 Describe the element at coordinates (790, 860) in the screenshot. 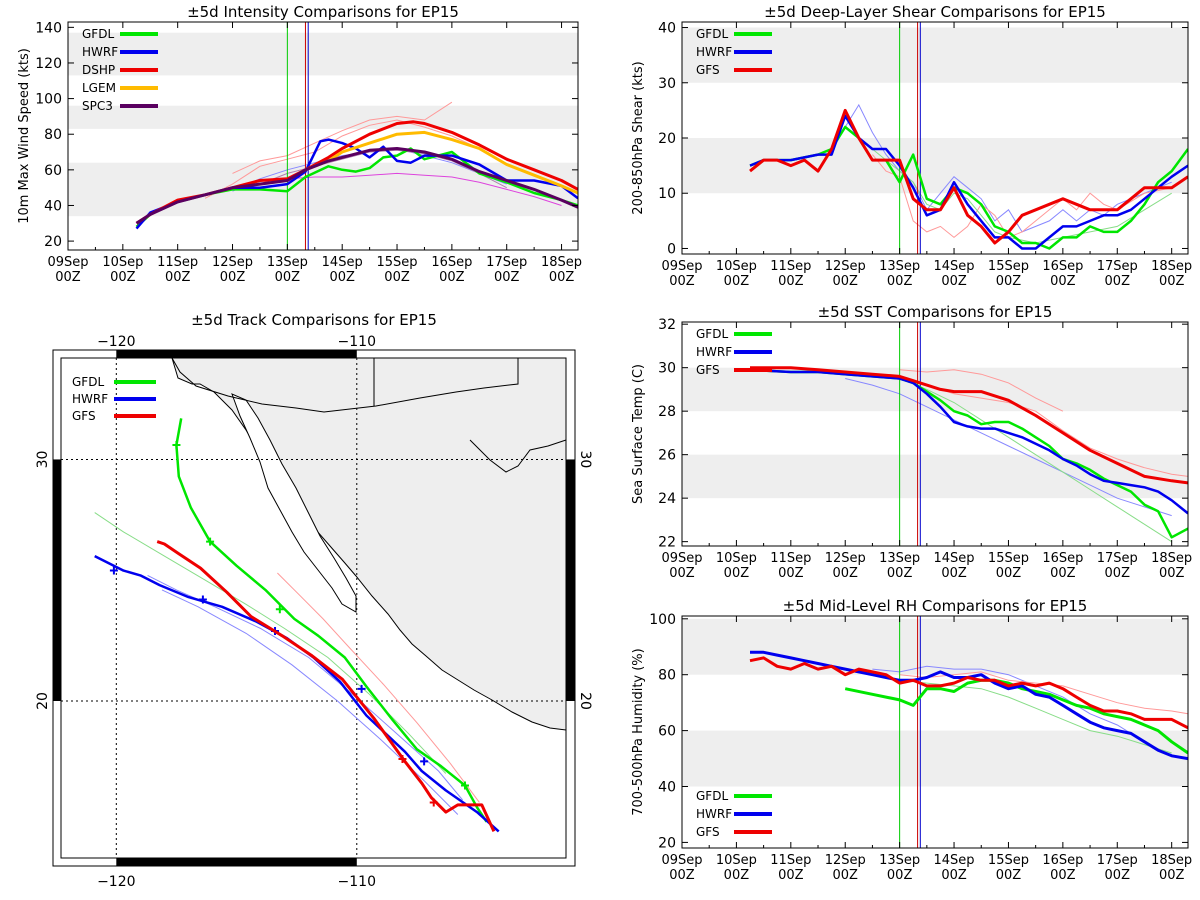

I see `rh-xtick-day-label: 11Sep` at that location.